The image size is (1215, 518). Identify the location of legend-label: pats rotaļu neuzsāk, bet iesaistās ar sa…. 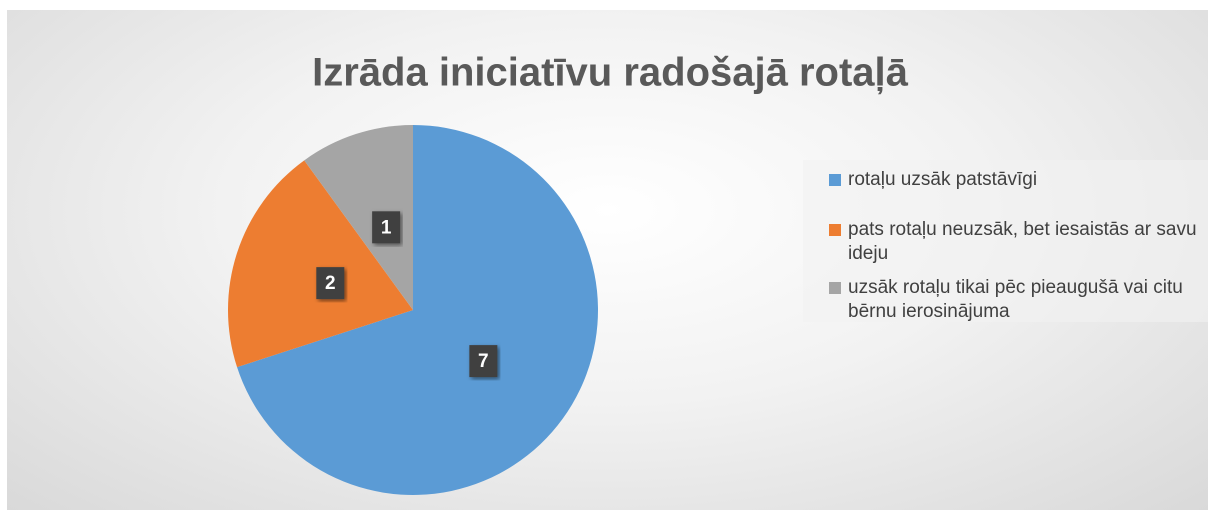
(1022, 241).